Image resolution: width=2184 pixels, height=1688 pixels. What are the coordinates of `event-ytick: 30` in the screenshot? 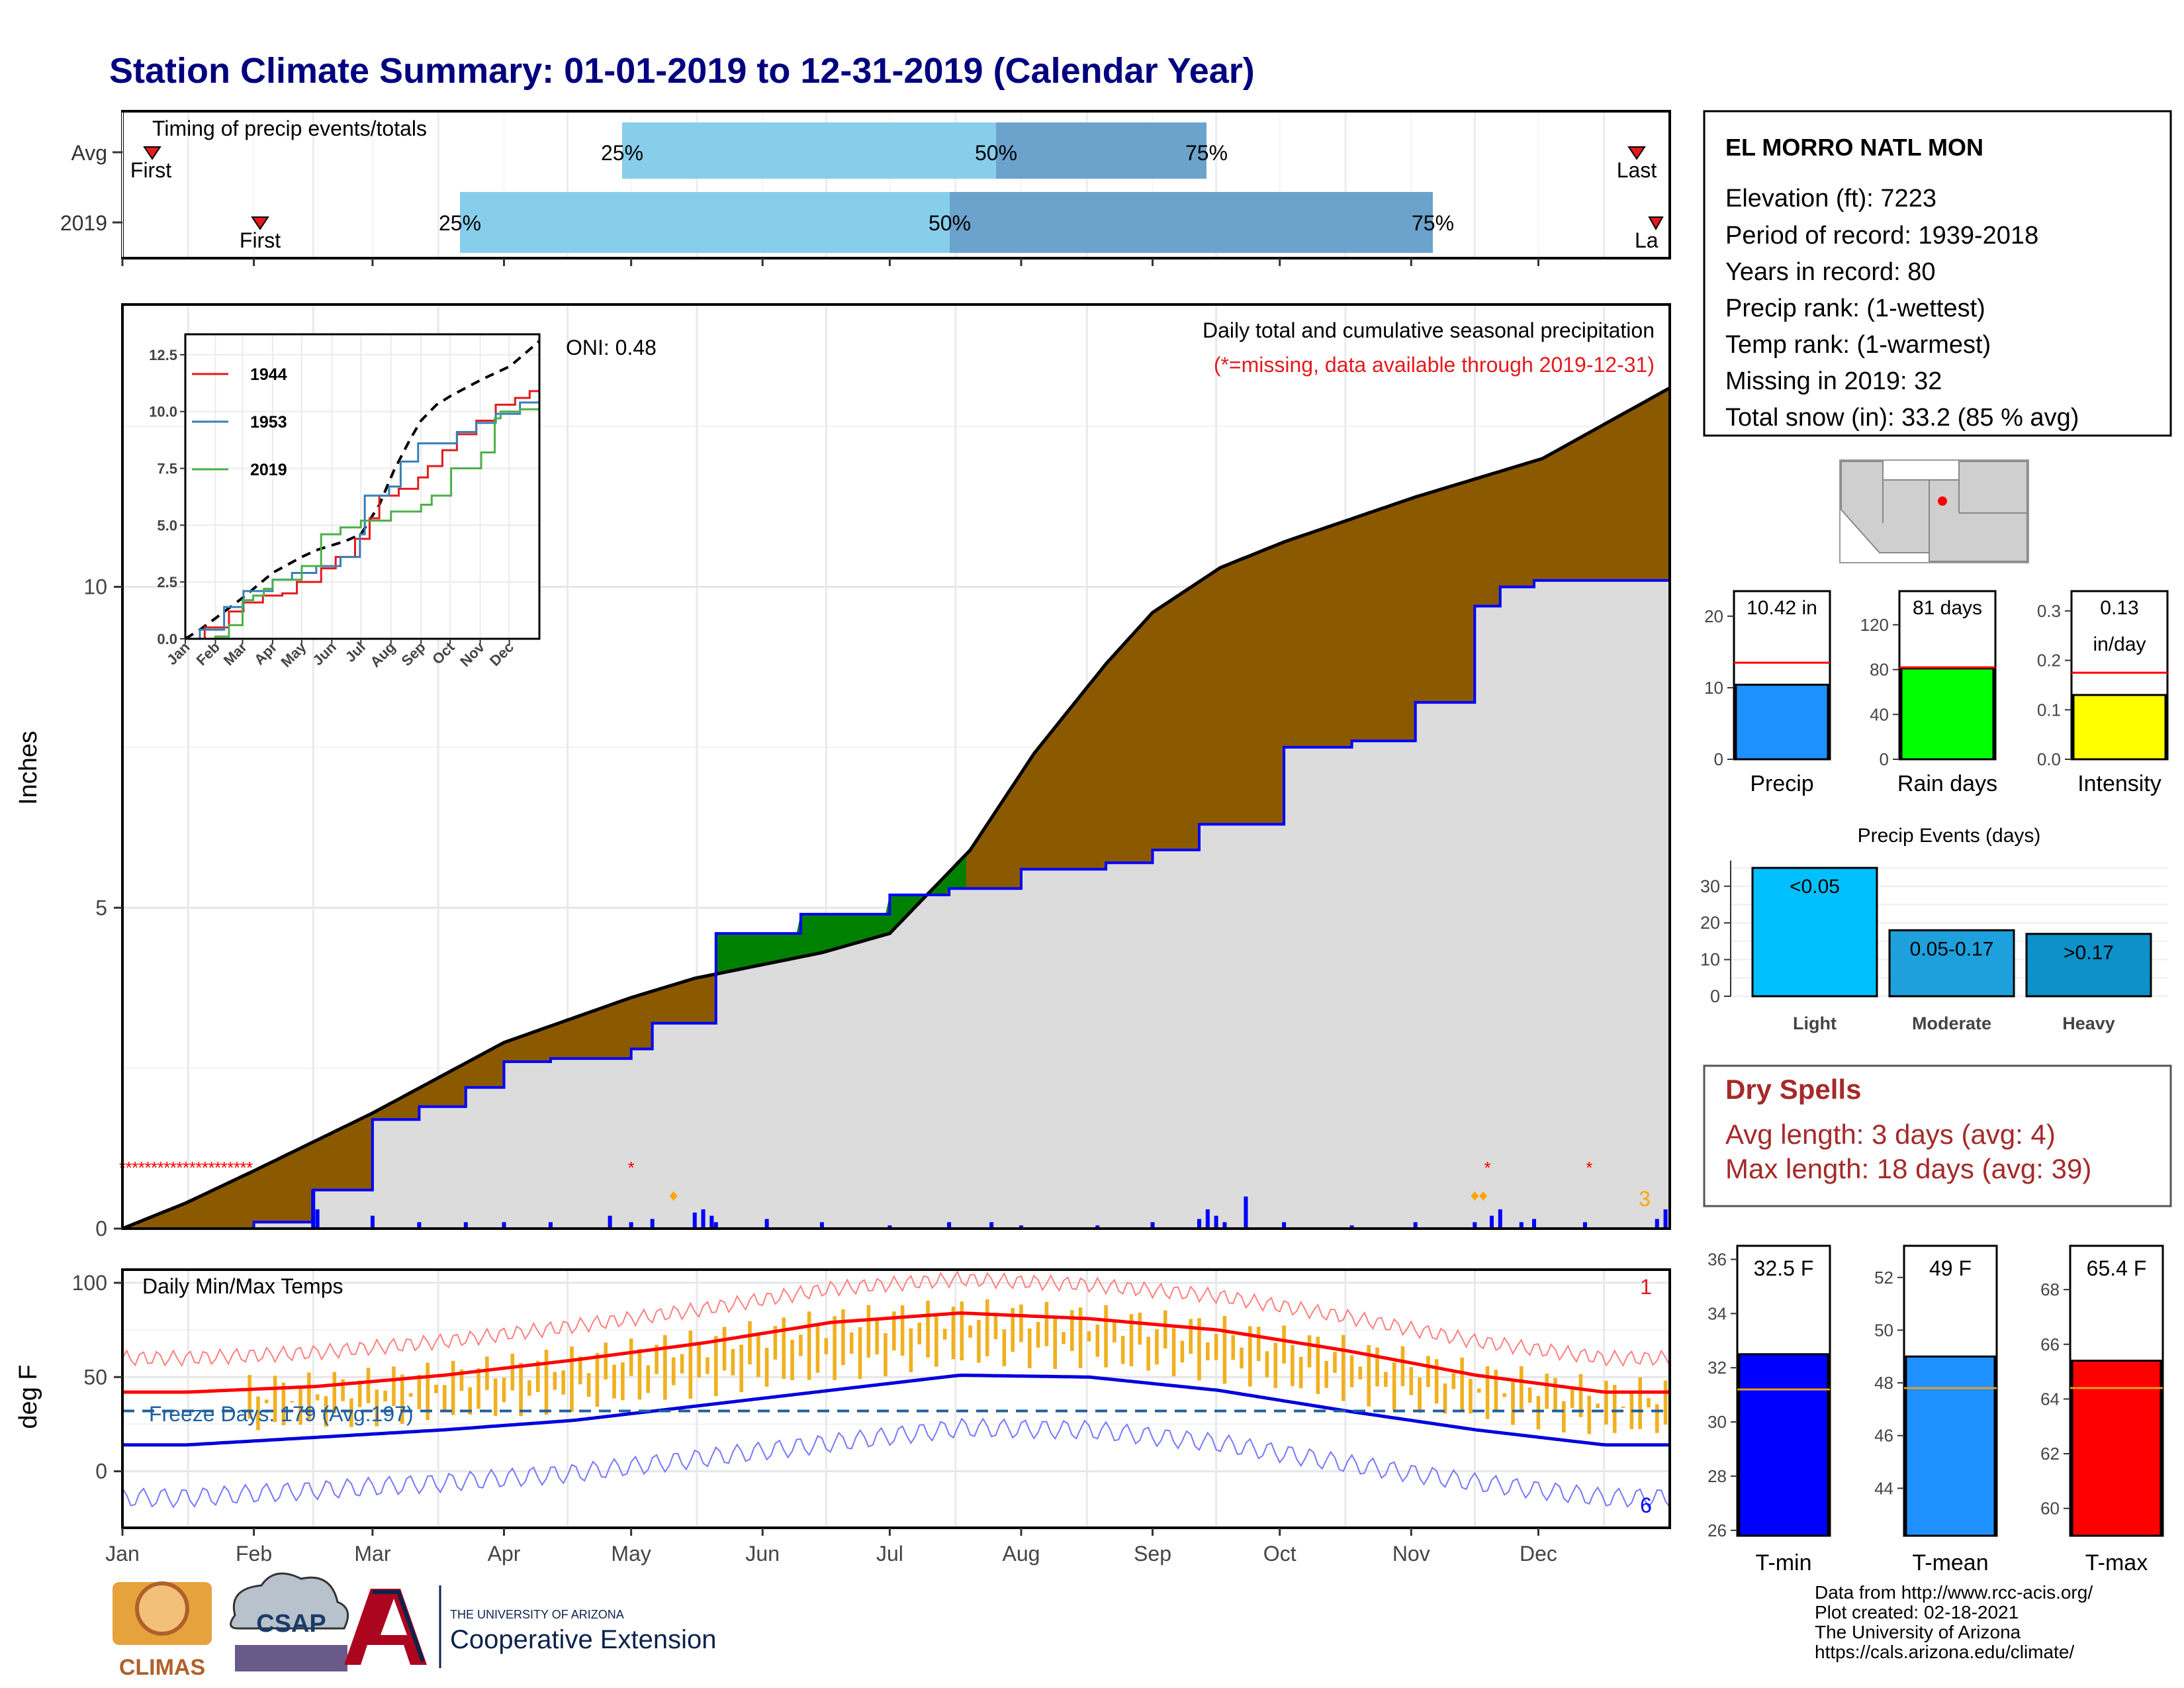 It's located at (1710, 886).